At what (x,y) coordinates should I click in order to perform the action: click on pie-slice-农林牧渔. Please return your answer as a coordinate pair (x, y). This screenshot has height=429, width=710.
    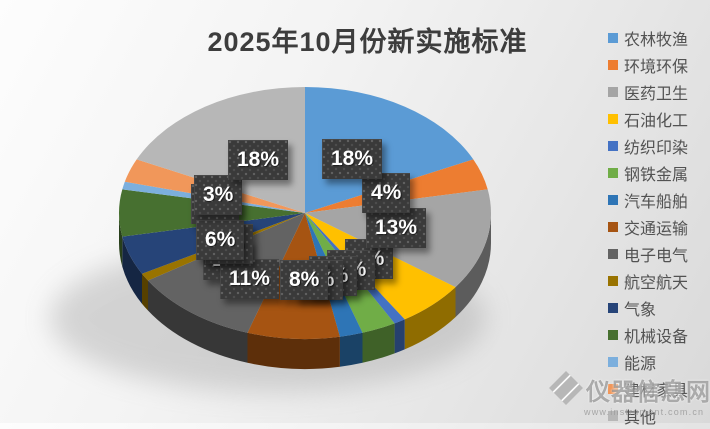
    Looking at the image, I should click on (389, 150).